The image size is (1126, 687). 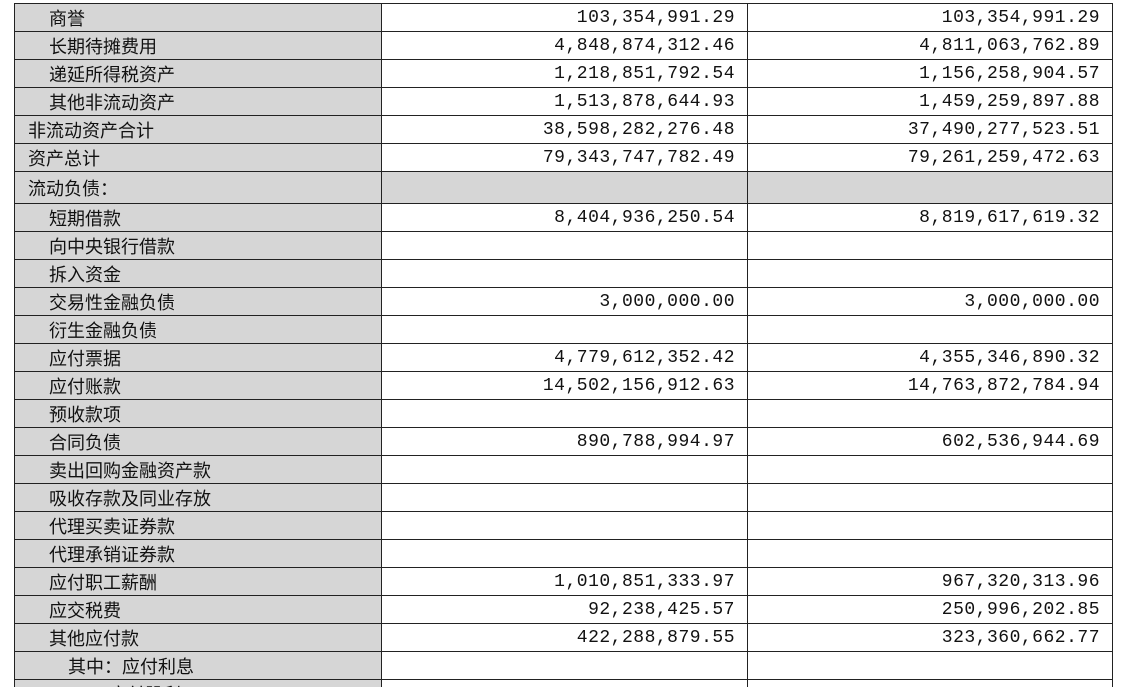 I want to click on value-cell: 890,788,994.97, so click(x=564, y=441).